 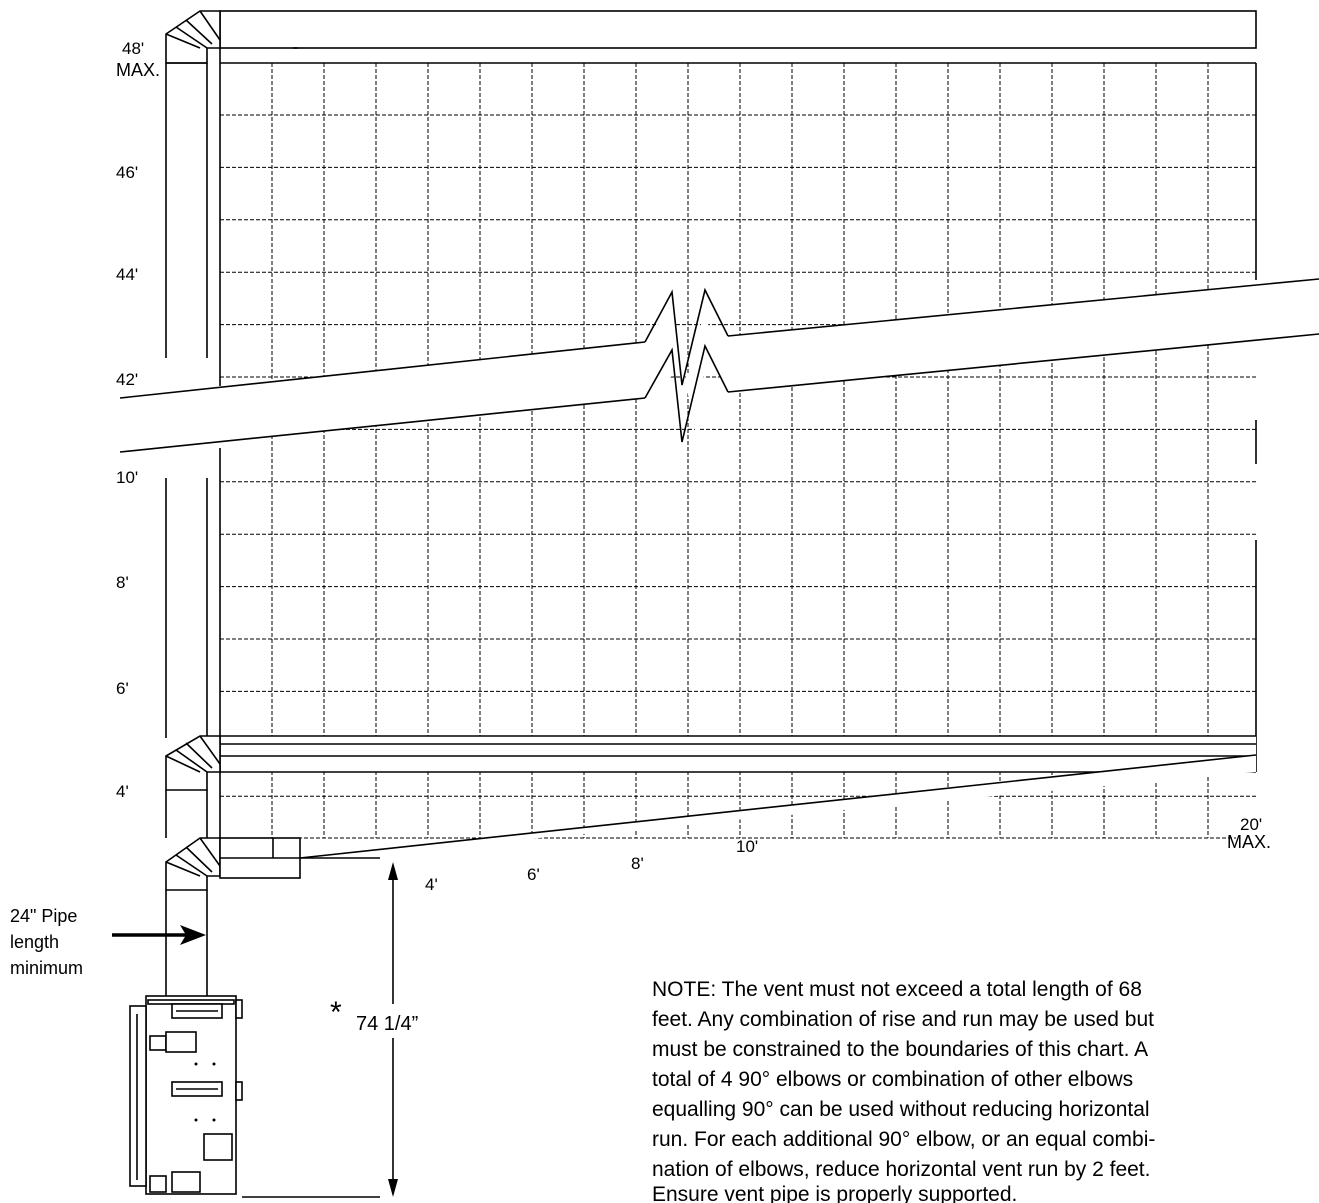 What do you see at coordinates (738, 29) in the screenshot?
I see `top-horizontal-pipe` at bounding box center [738, 29].